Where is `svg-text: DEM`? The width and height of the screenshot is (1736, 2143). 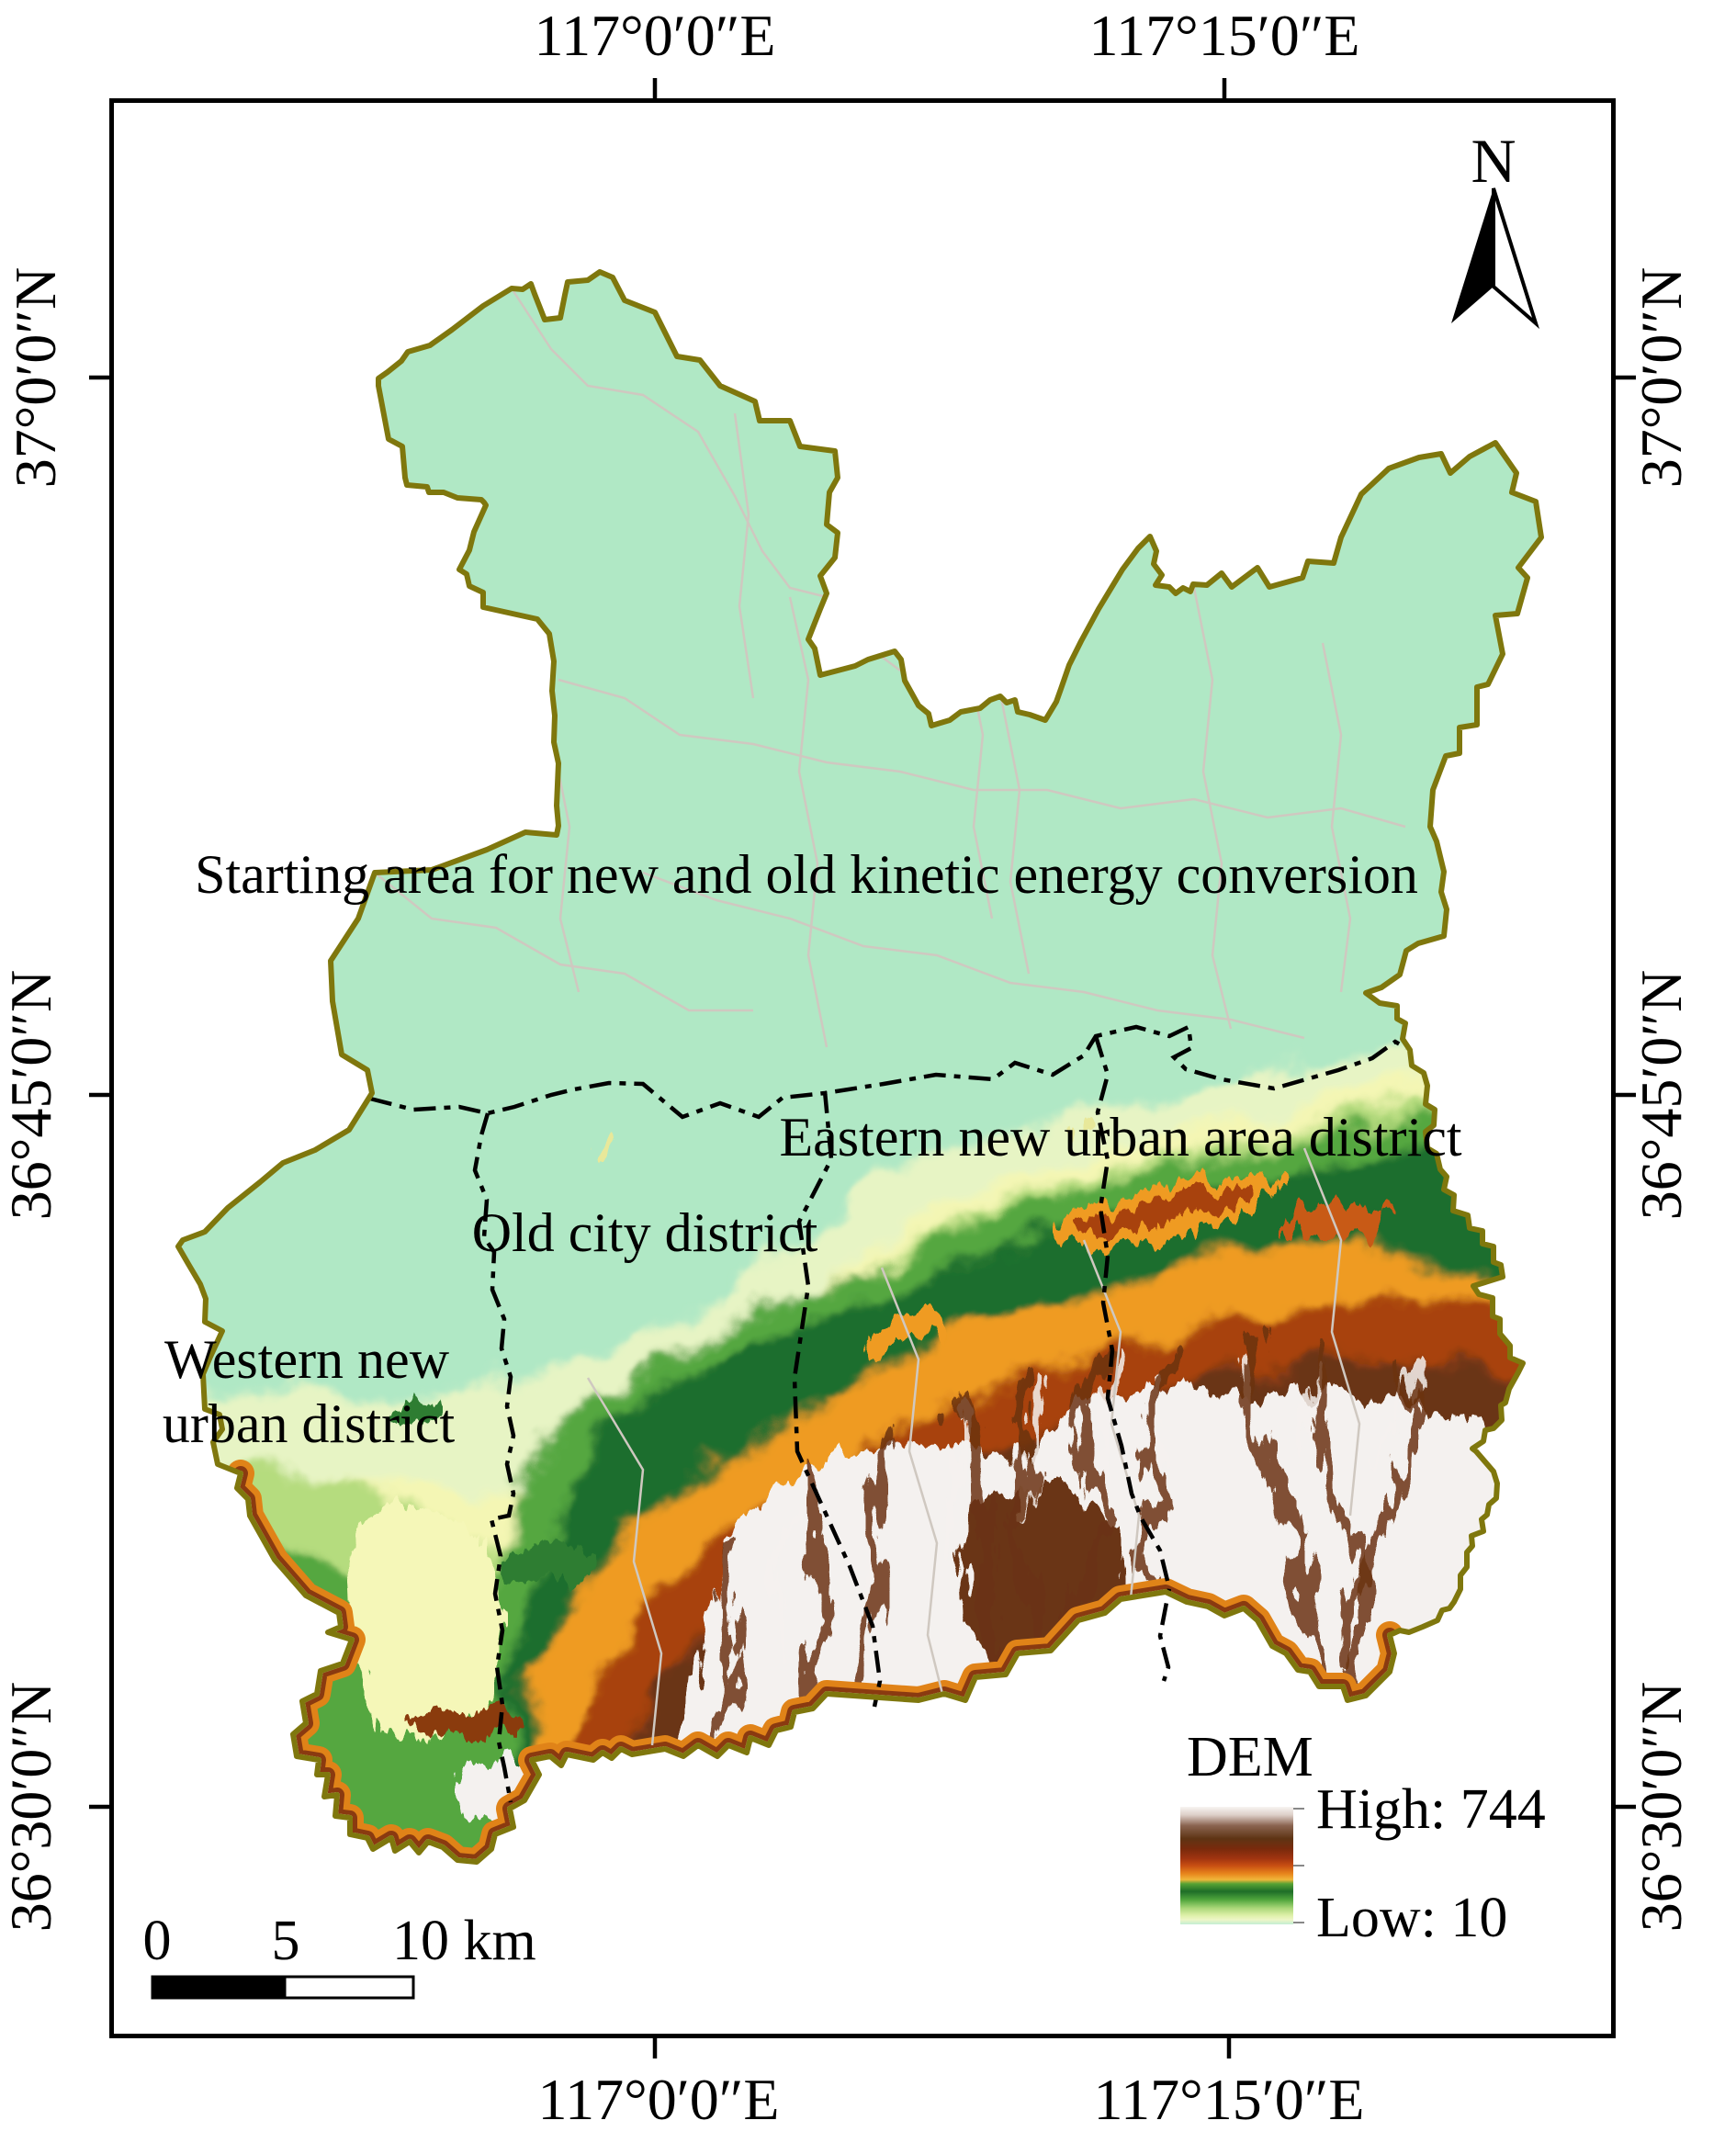 svg-text: DEM is located at coordinates (1250, 1757).